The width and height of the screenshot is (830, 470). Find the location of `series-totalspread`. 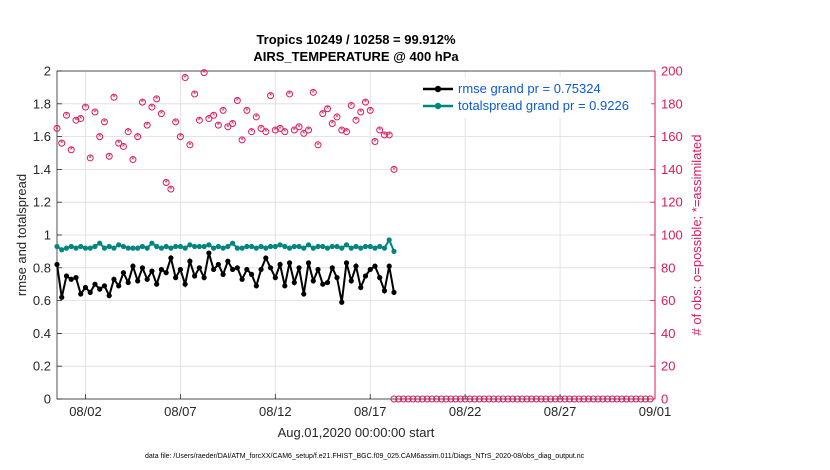

series-totalspread is located at coordinates (225, 245).